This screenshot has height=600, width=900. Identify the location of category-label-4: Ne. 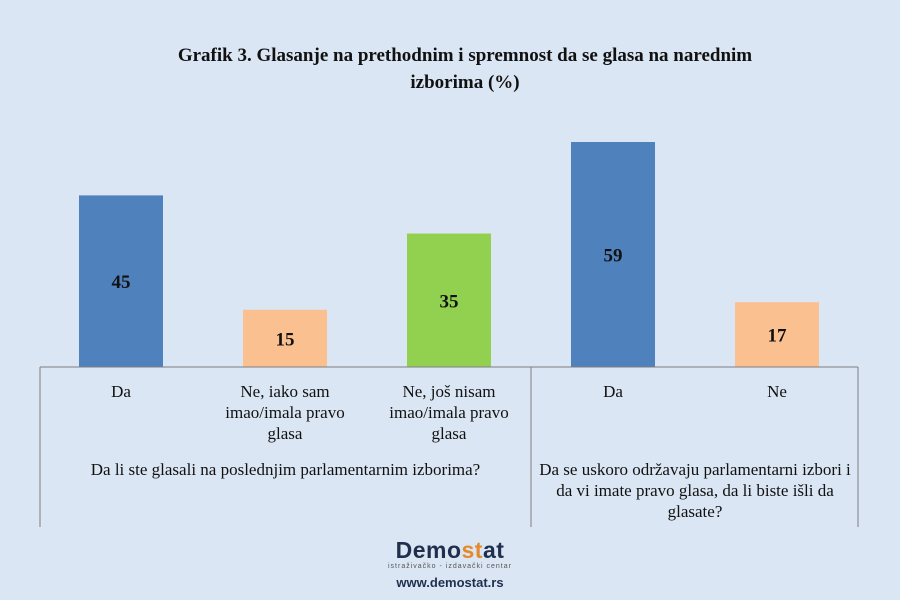
(777, 391).